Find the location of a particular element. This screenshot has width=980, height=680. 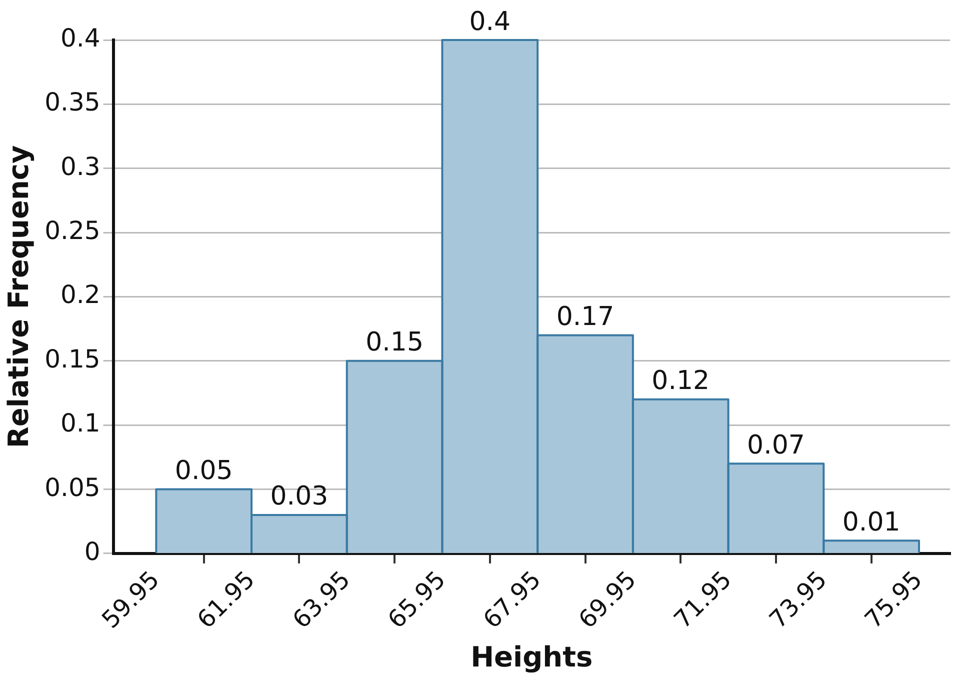

data-label: 0.4 is located at coordinates (490, 21).